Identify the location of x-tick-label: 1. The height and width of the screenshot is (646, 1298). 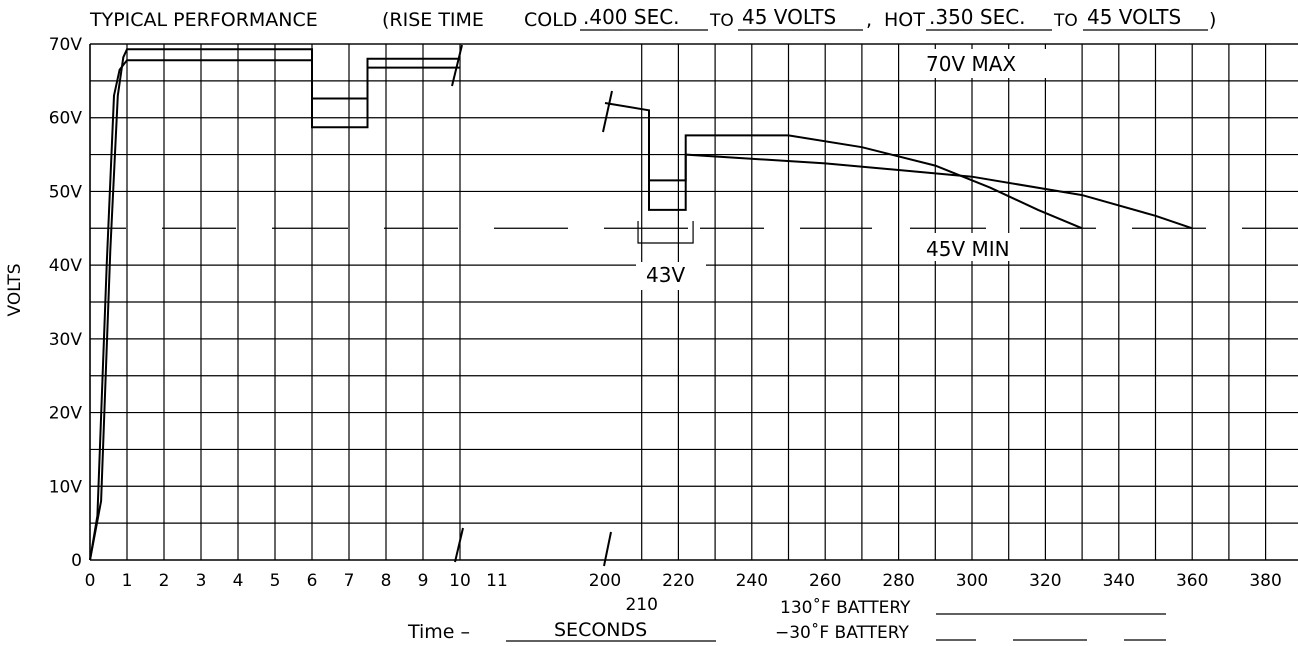
(127, 581).